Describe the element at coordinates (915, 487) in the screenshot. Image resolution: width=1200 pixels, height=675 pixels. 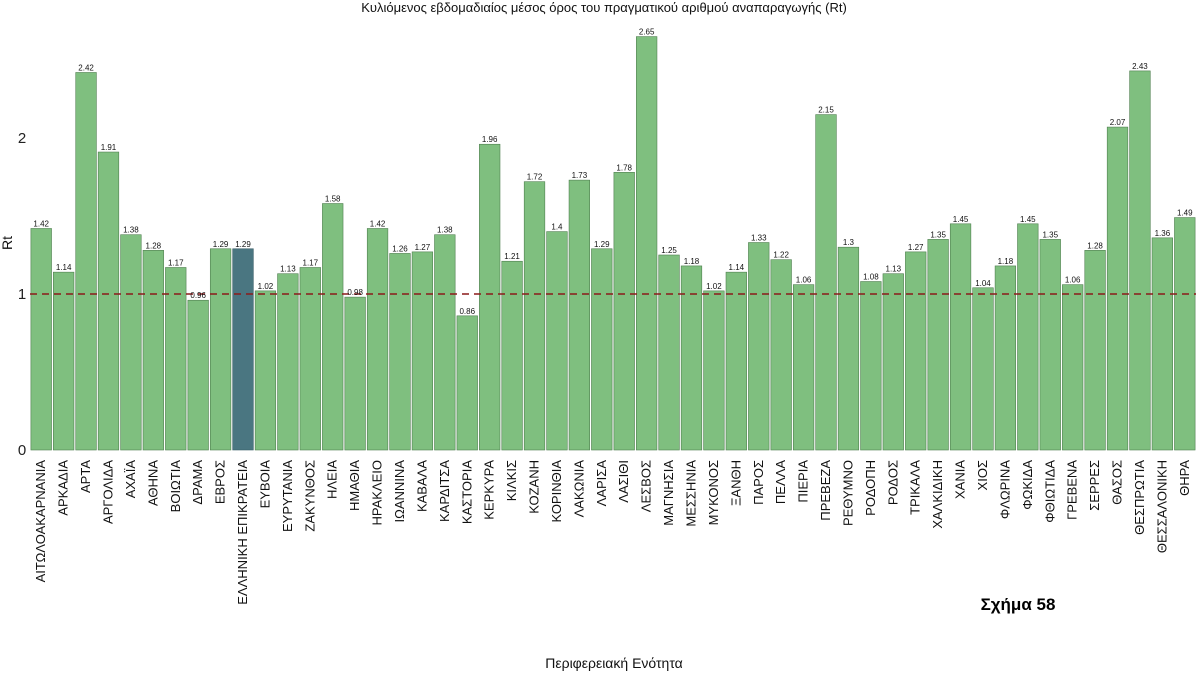
I see `category-label: ΤΡΙΚΑΛΑ` at that location.